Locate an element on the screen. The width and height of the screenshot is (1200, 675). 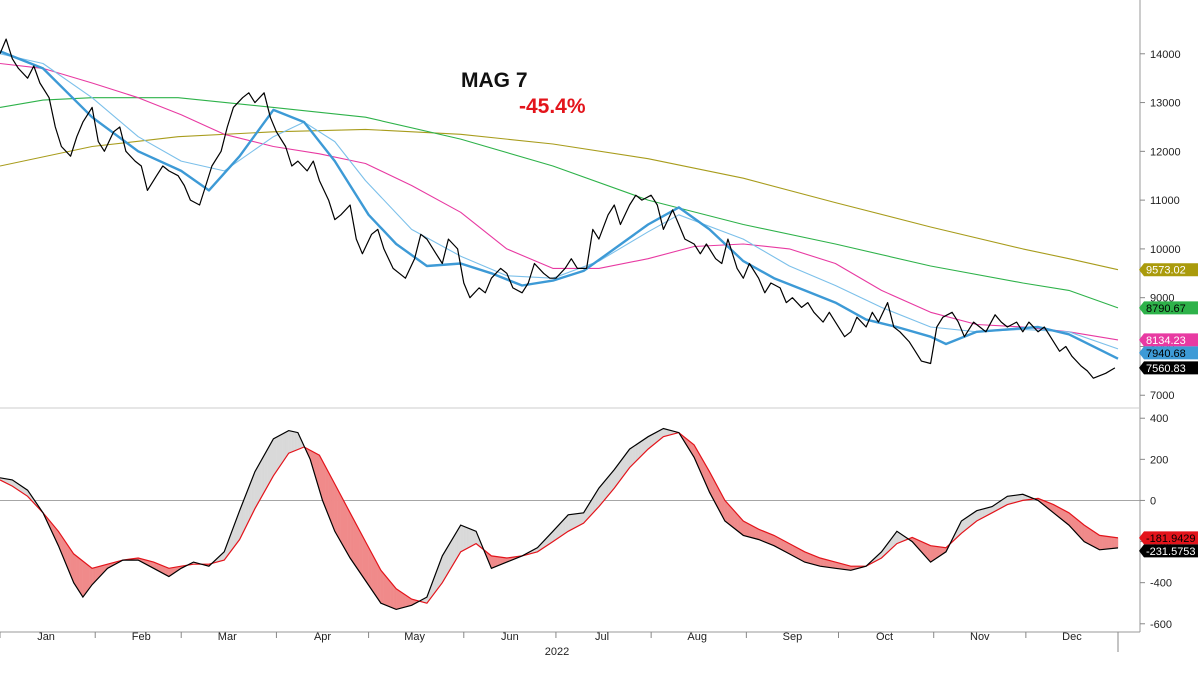
y-tick-label: 0 is located at coordinates (1153, 501).